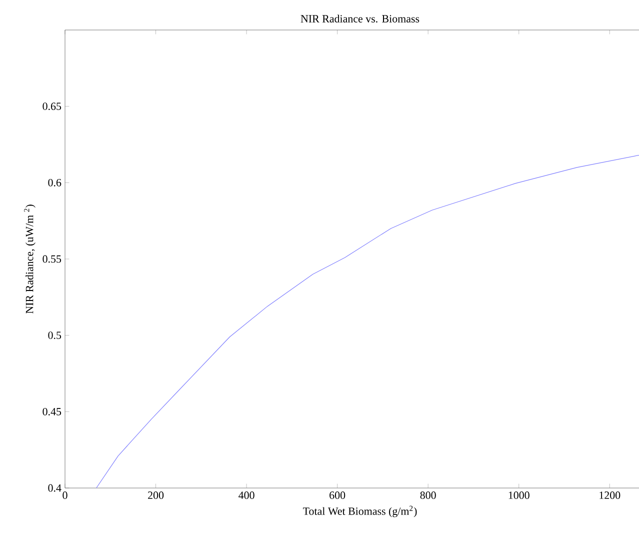 This screenshot has height=539, width=639. I want to click on x-tick-label: 1200, so click(610, 495).